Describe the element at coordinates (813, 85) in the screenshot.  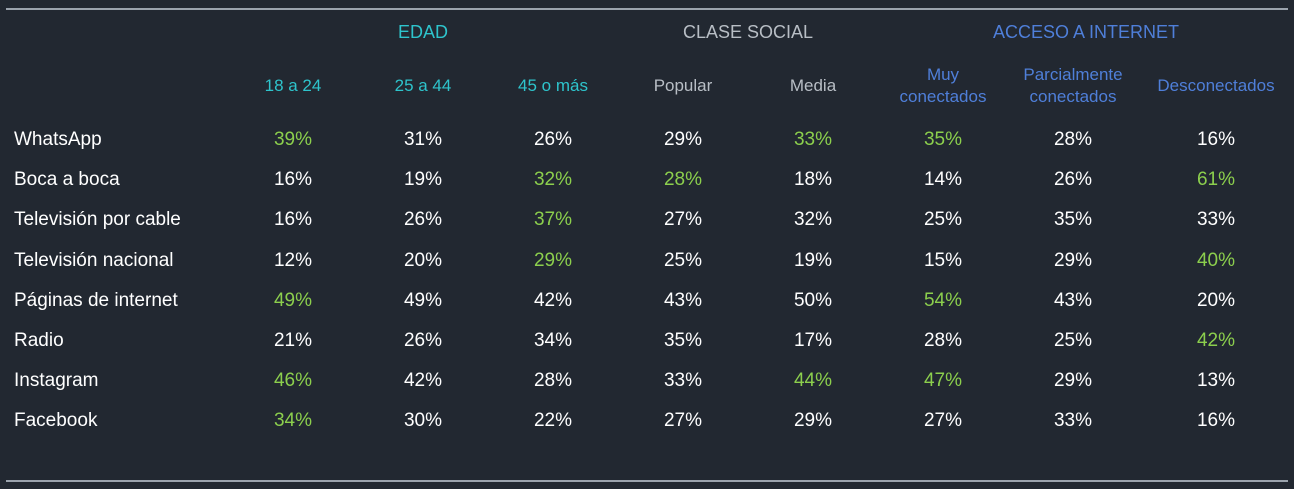
I see `column-header: Media` at that location.